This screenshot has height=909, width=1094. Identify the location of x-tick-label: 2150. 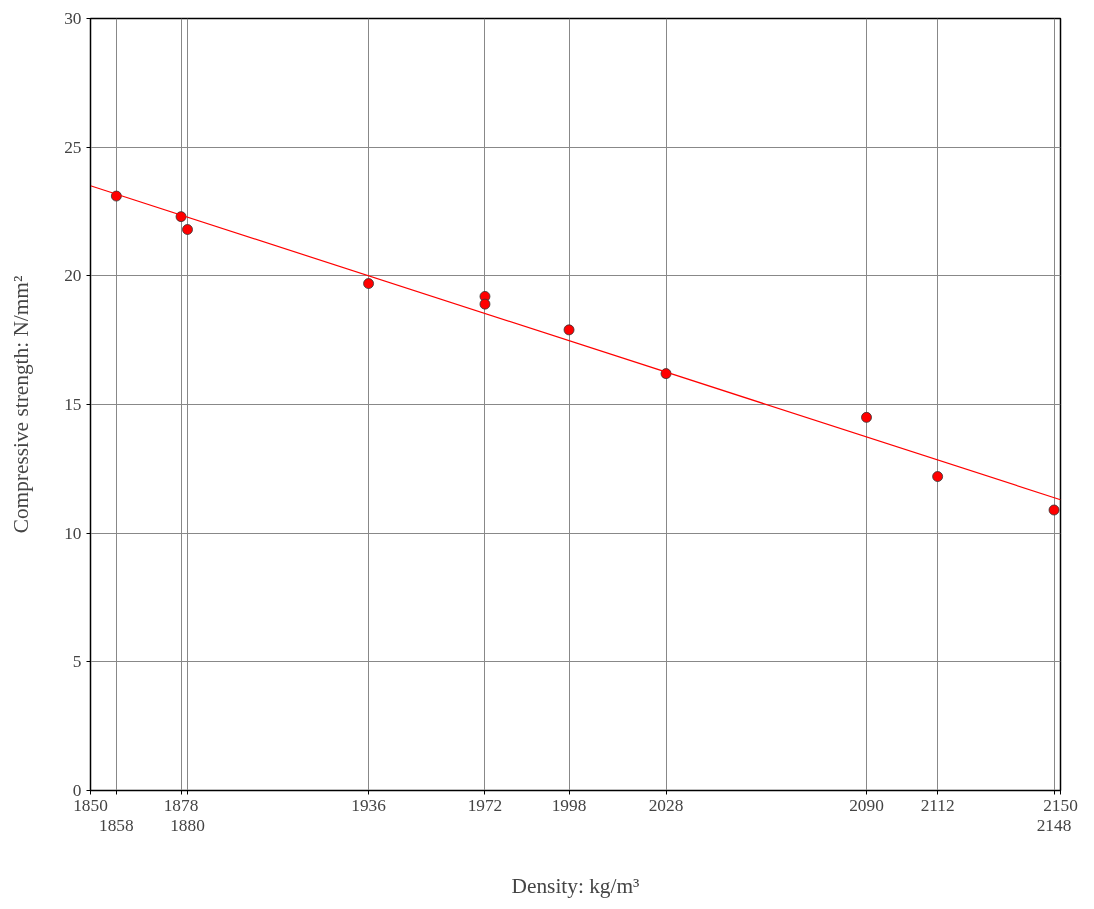
(1060, 805).